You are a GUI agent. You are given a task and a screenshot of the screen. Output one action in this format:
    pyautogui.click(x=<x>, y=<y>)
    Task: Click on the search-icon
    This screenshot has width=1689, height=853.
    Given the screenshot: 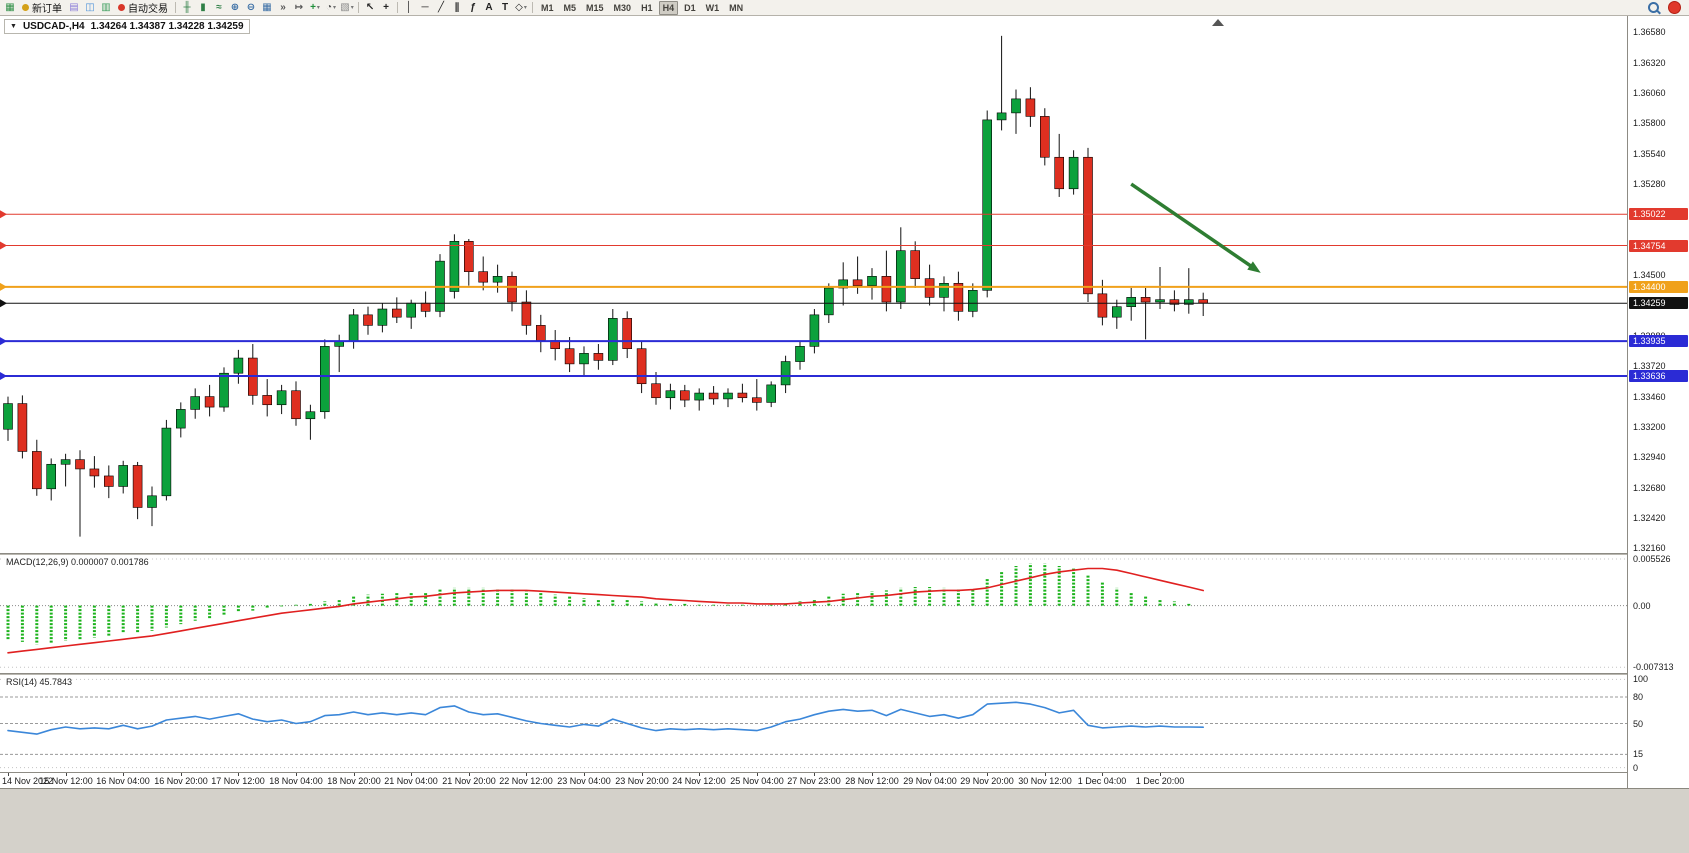 What is the action you would take?
    pyautogui.click(x=1653, y=7)
    